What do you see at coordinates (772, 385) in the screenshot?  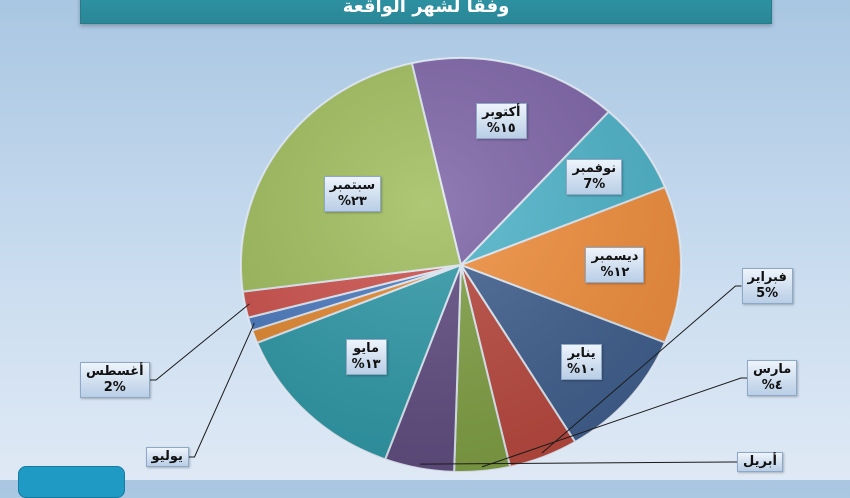 I see `slice-percent: ٤%` at bounding box center [772, 385].